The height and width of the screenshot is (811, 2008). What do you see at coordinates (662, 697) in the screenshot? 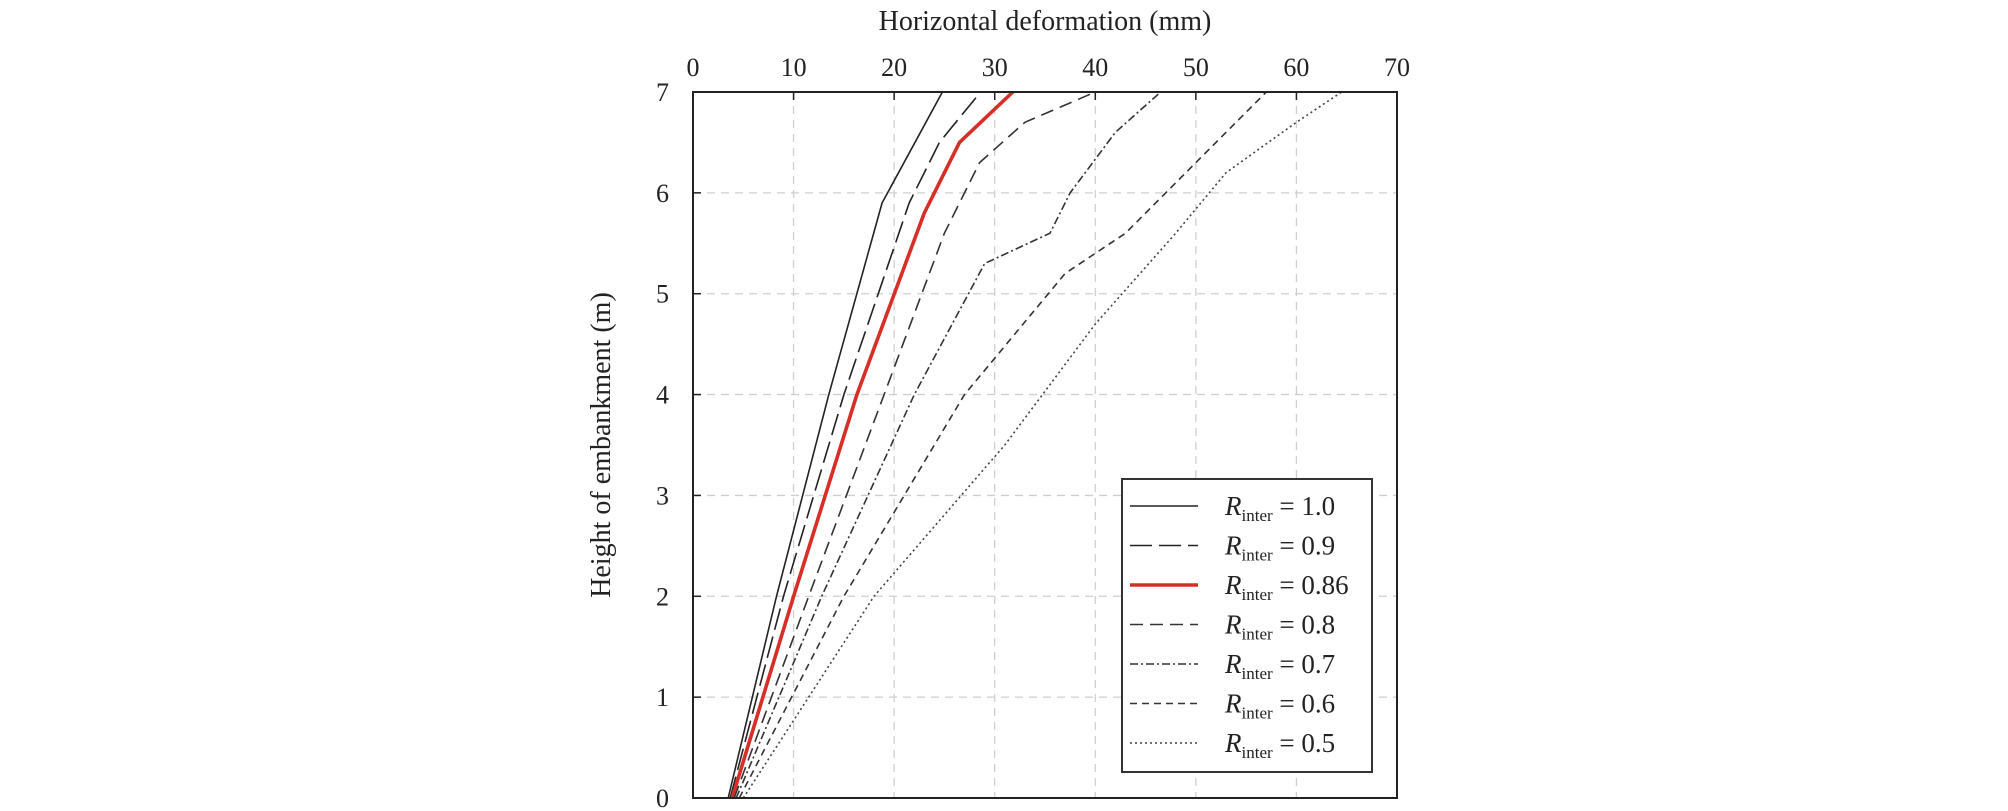
I see `y-tick-label: 1` at bounding box center [662, 697].